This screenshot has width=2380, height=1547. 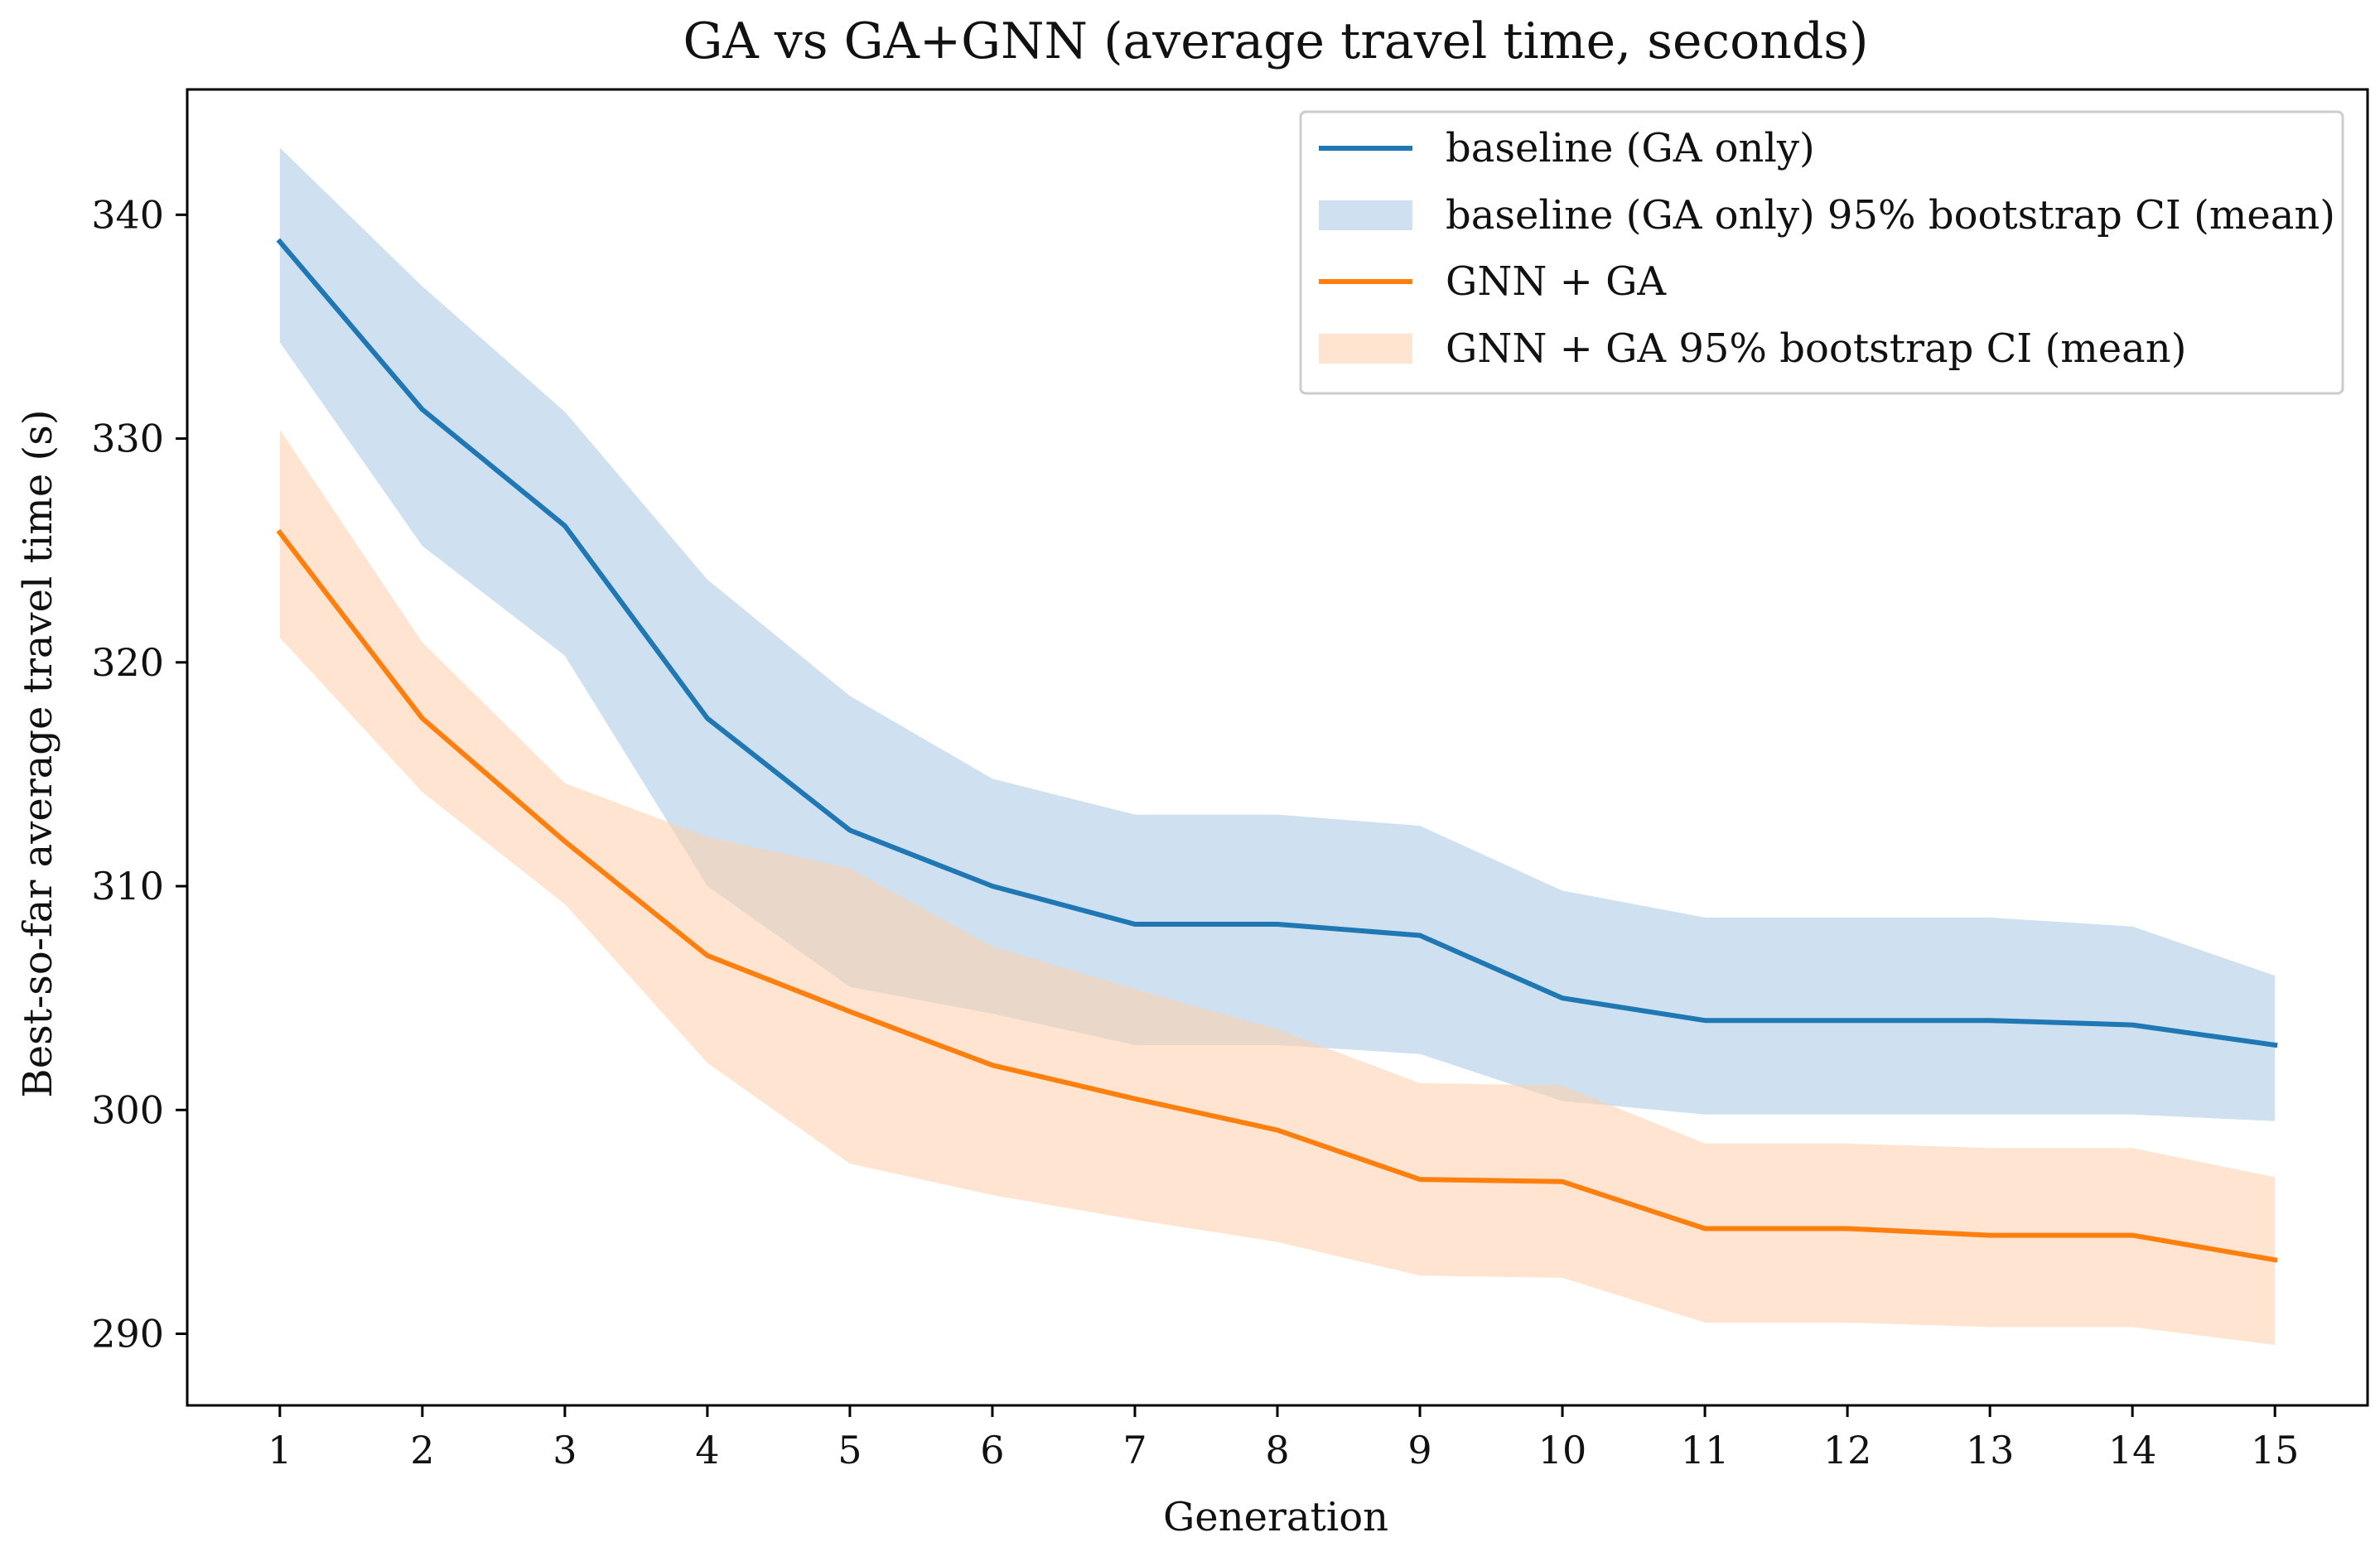 What do you see at coordinates (1816, 348) in the screenshot?
I see `legend-label-gnn-ci: GNN + GA 95% bootstrap CI (mean)` at bounding box center [1816, 348].